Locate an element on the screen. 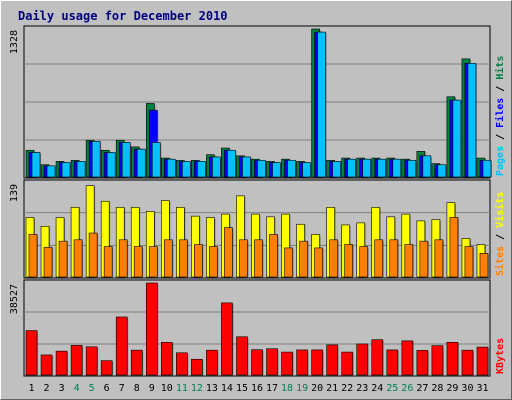 The height and width of the screenshot is (400, 512). x-tick-label: 12 is located at coordinates (197, 388).